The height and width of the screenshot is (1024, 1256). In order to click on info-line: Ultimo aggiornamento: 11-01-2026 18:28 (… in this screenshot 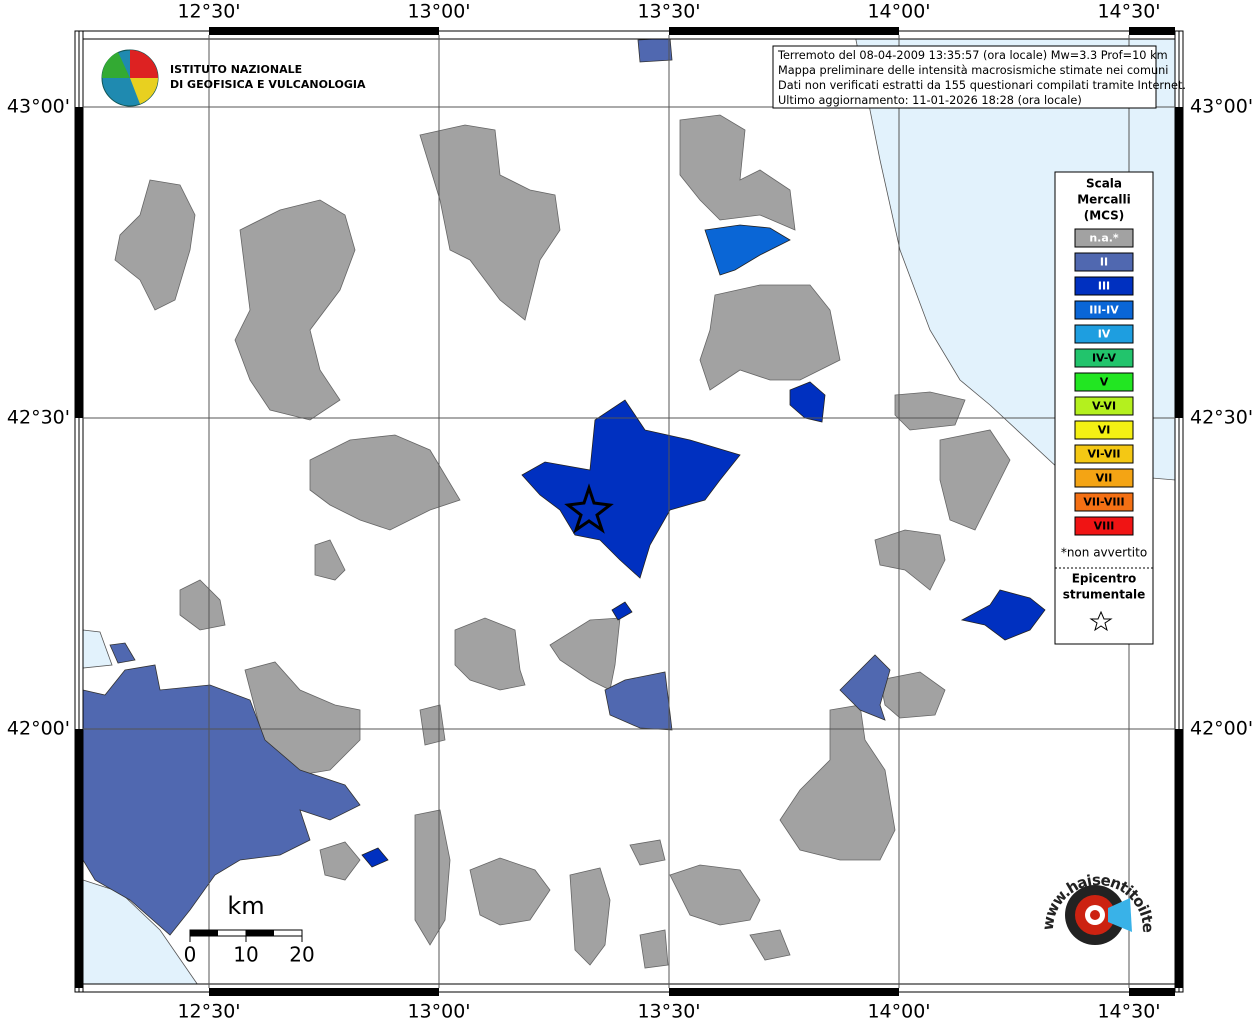, I will do `click(930, 100)`.